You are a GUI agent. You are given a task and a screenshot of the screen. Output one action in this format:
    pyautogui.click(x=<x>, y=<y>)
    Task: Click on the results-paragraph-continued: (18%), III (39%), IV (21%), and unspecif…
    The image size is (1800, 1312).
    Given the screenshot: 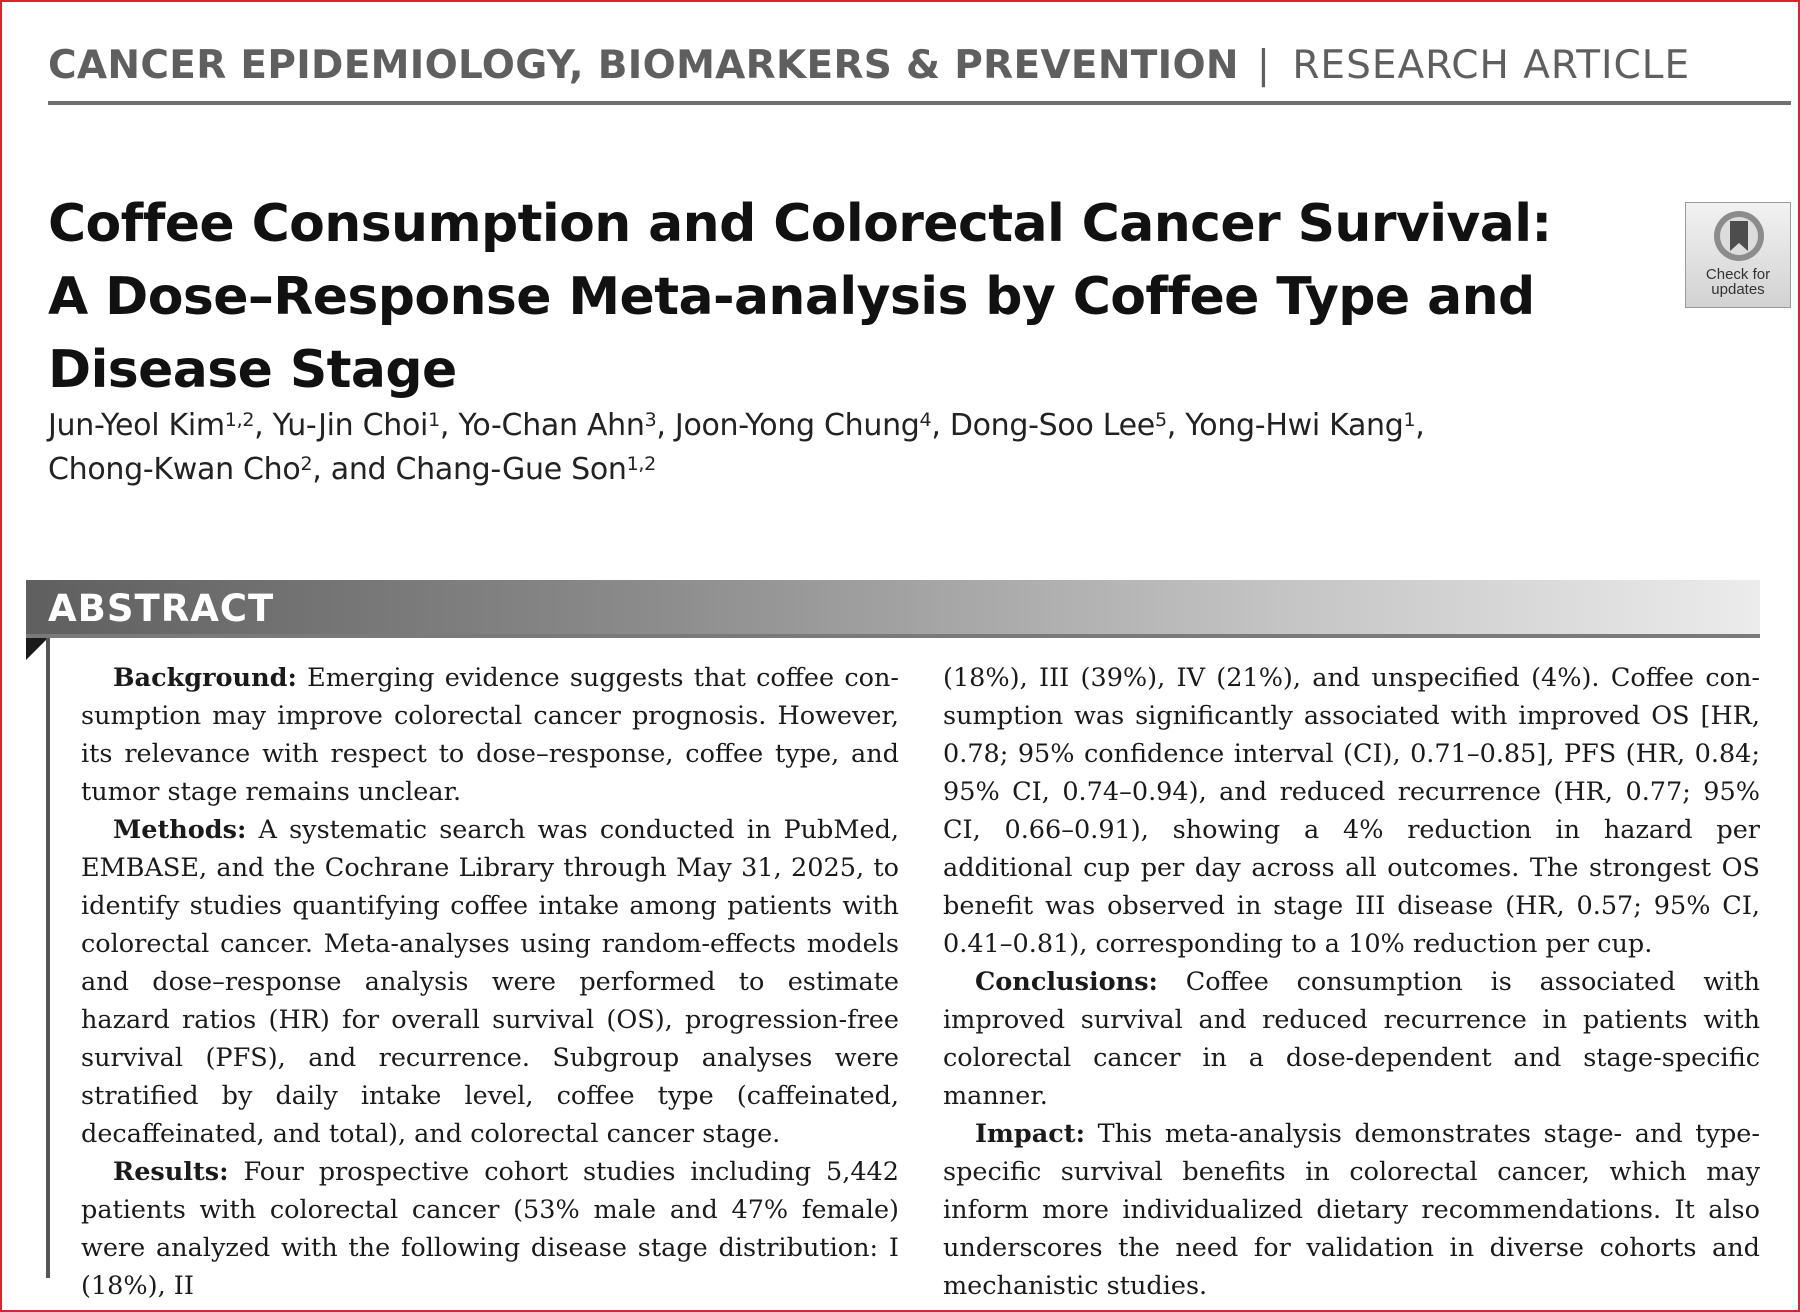 What is the action you would take?
    pyautogui.click(x=1351, y=811)
    